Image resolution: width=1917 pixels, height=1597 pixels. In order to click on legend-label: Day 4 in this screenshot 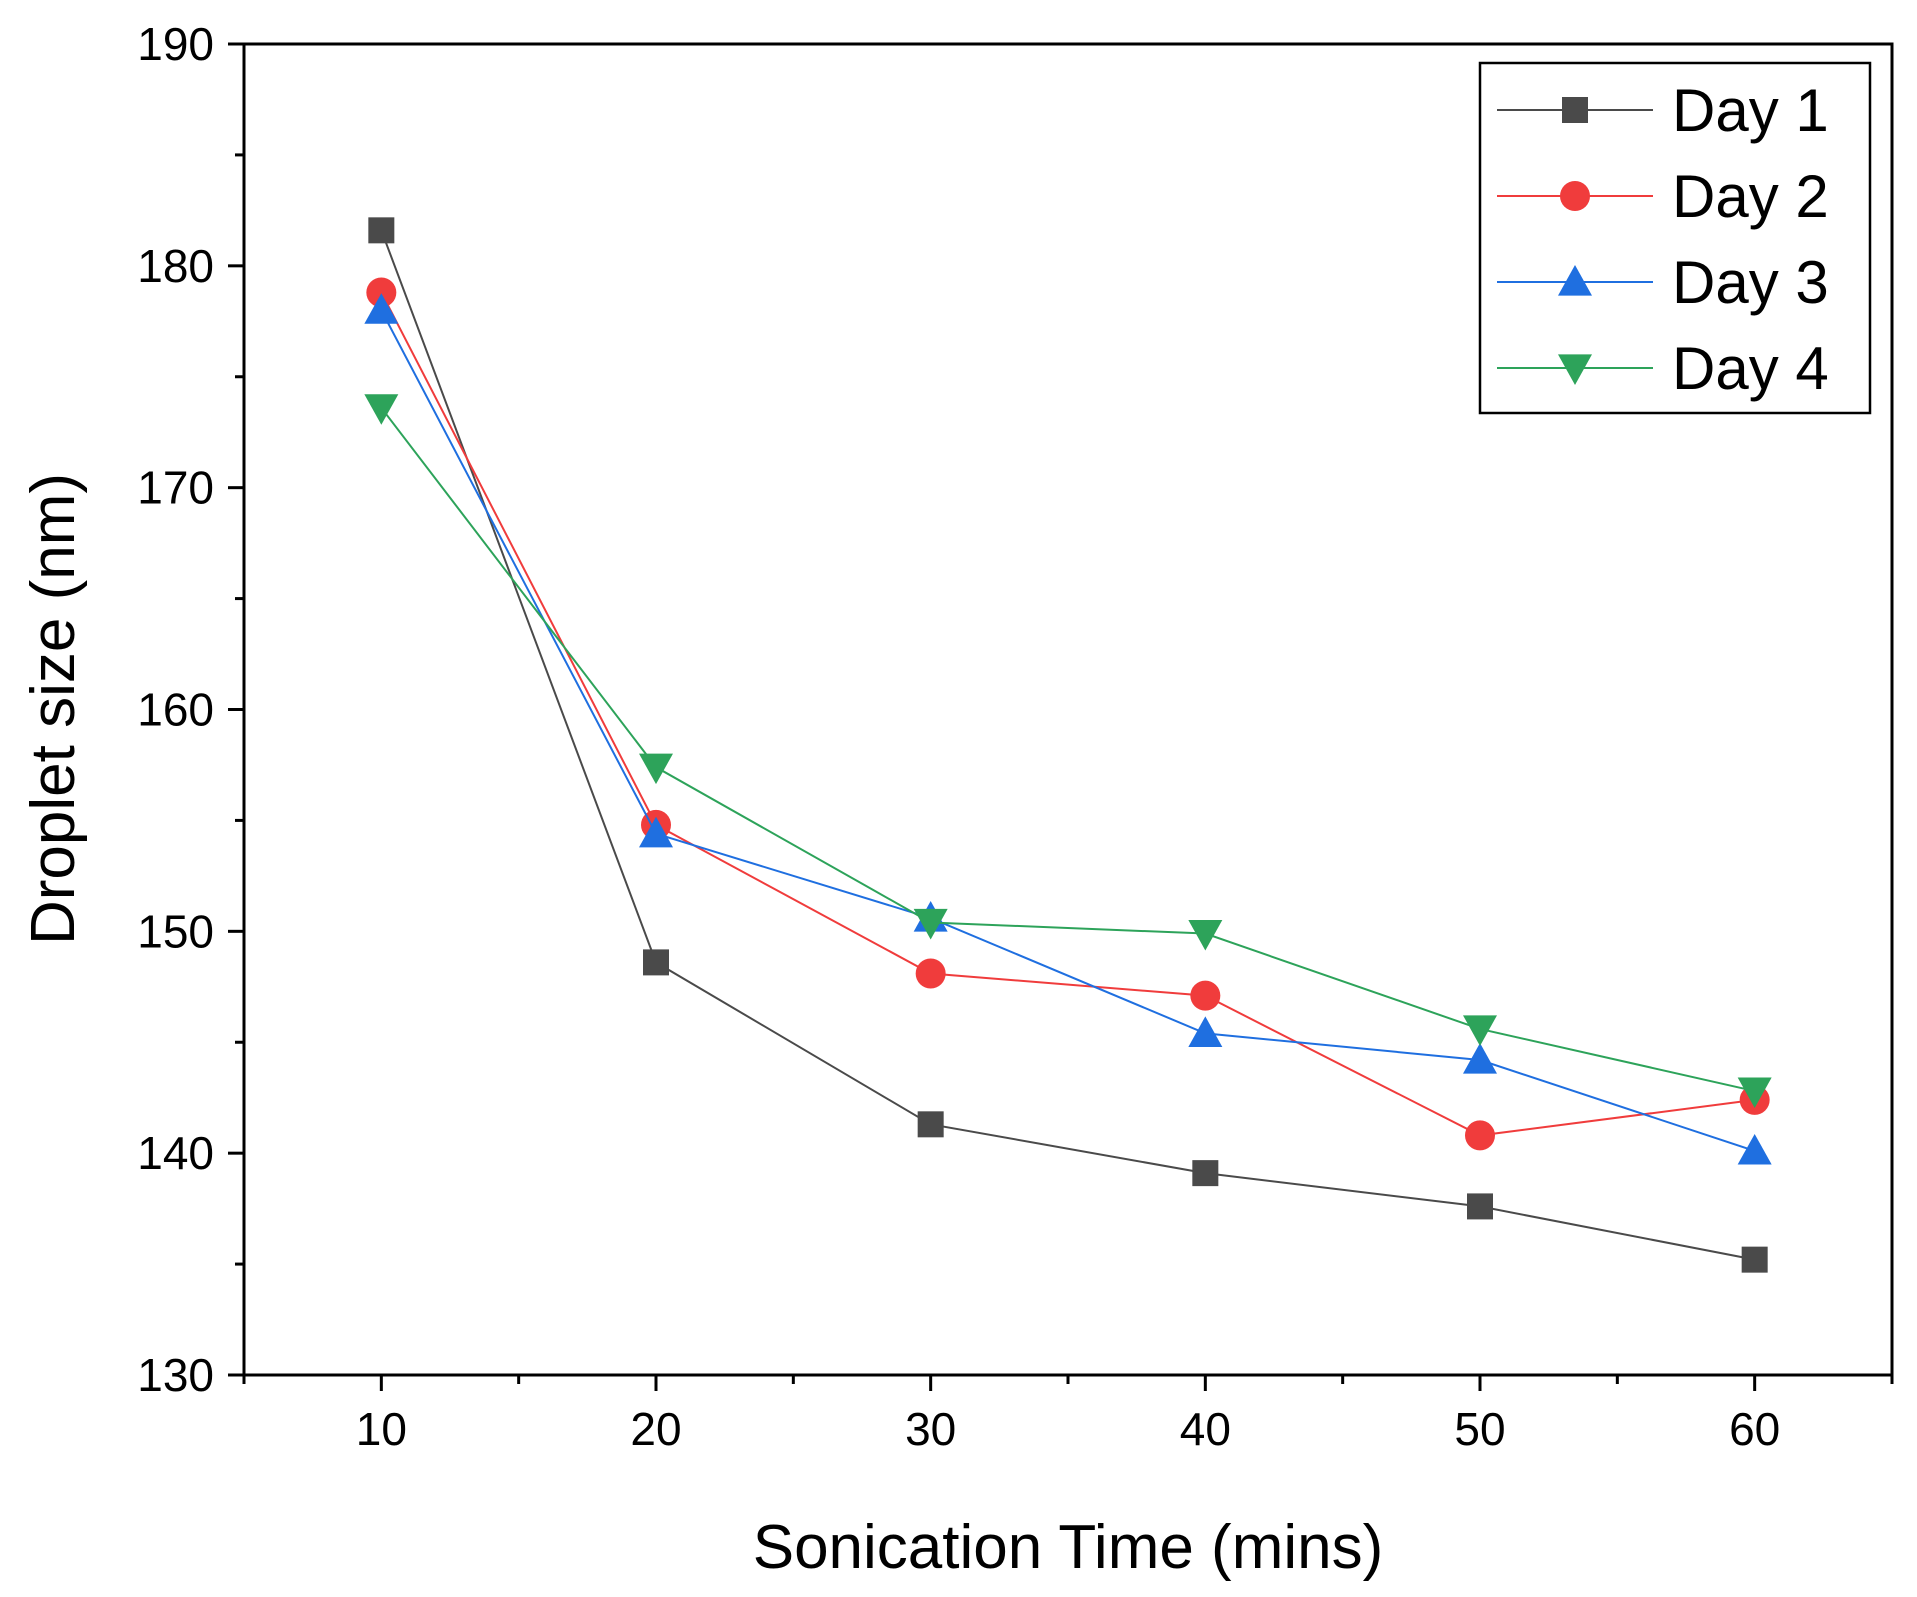, I will do `click(1750, 368)`.